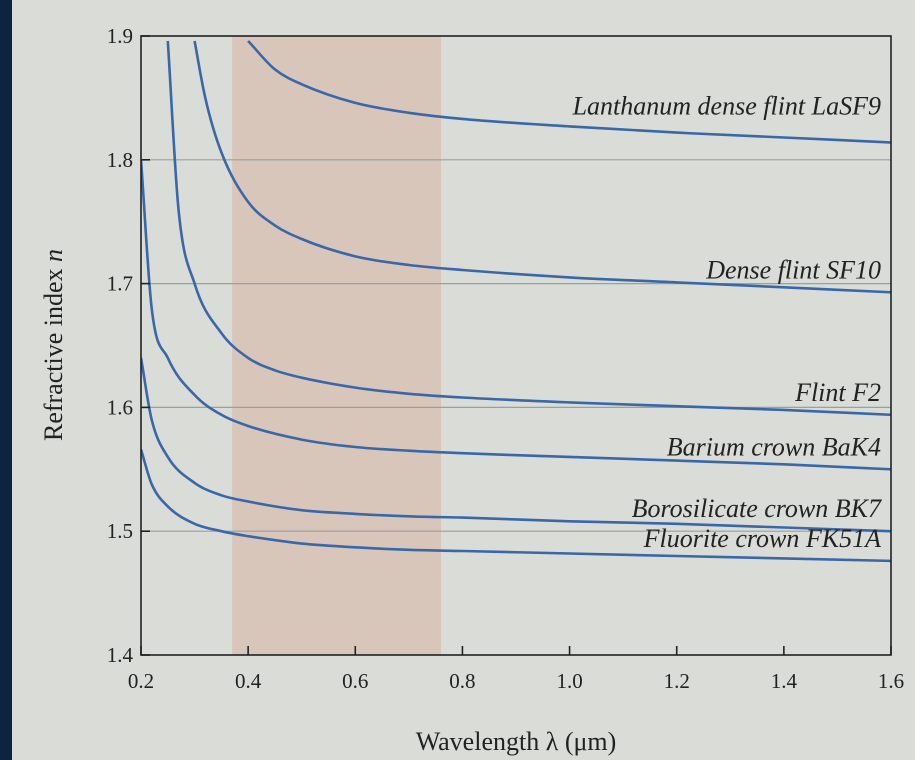 Image resolution: width=915 pixels, height=760 pixels. Describe the element at coordinates (248, 681) in the screenshot. I see `x-tick-label-1: 0.4` at that location.